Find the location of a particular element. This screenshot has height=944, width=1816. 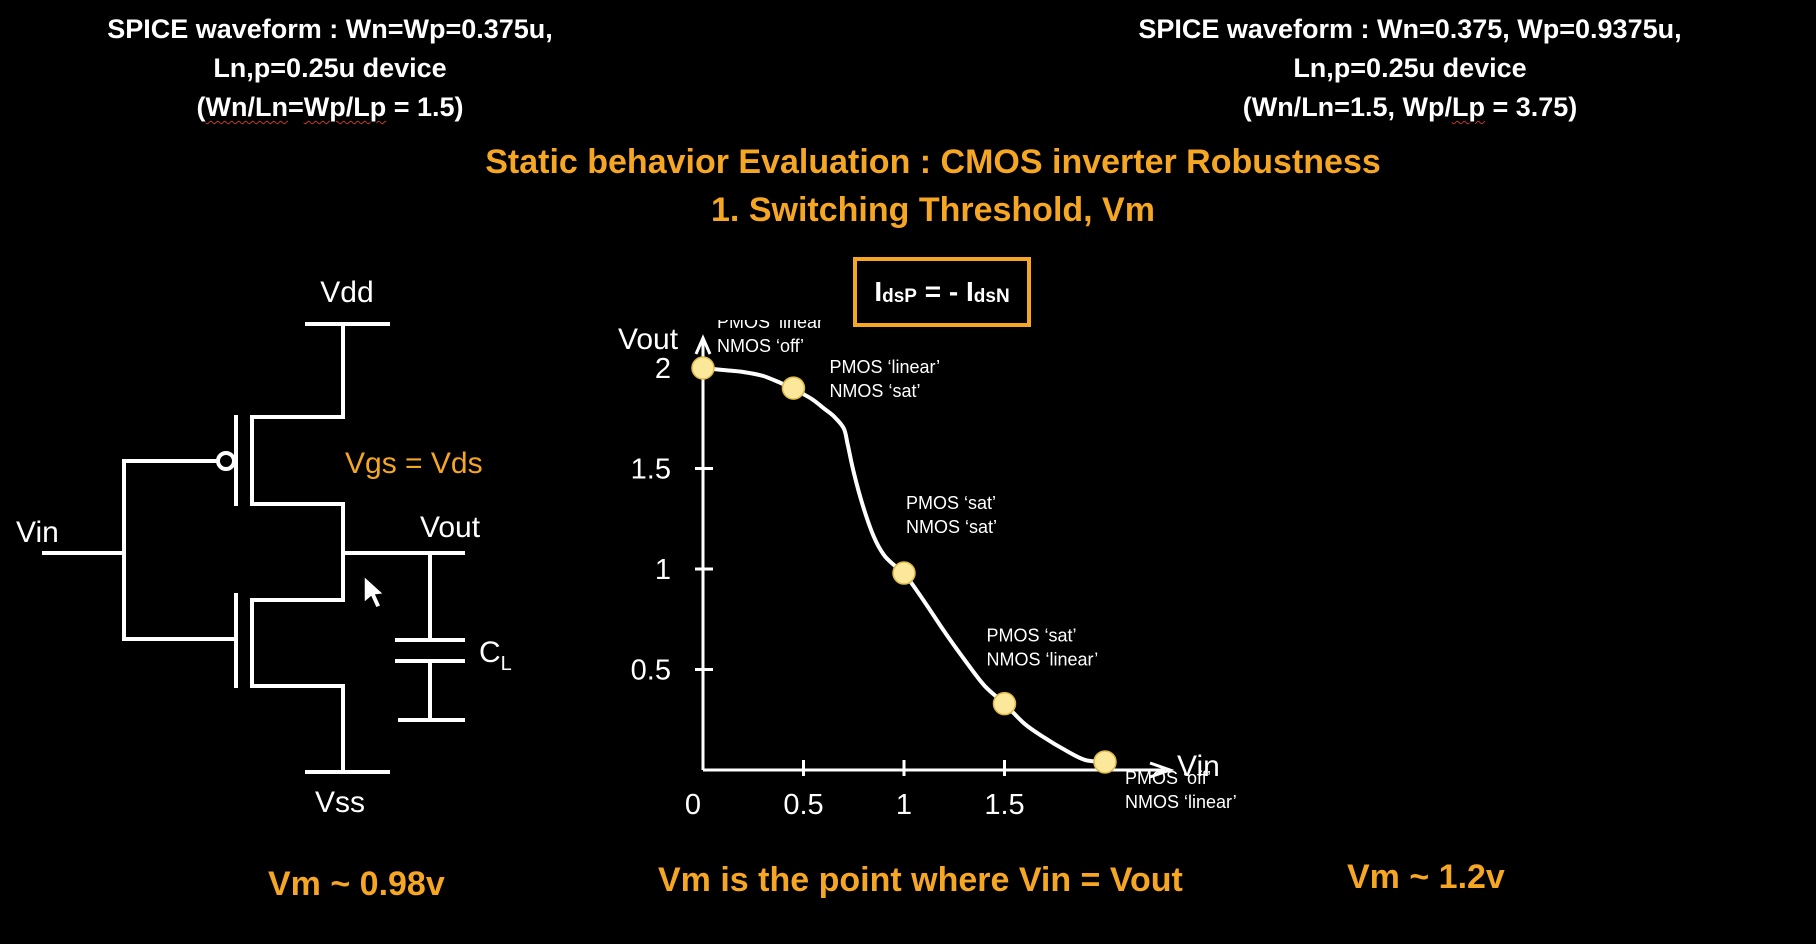

y-axis-label: Vout is located at coordinates (648, 339).